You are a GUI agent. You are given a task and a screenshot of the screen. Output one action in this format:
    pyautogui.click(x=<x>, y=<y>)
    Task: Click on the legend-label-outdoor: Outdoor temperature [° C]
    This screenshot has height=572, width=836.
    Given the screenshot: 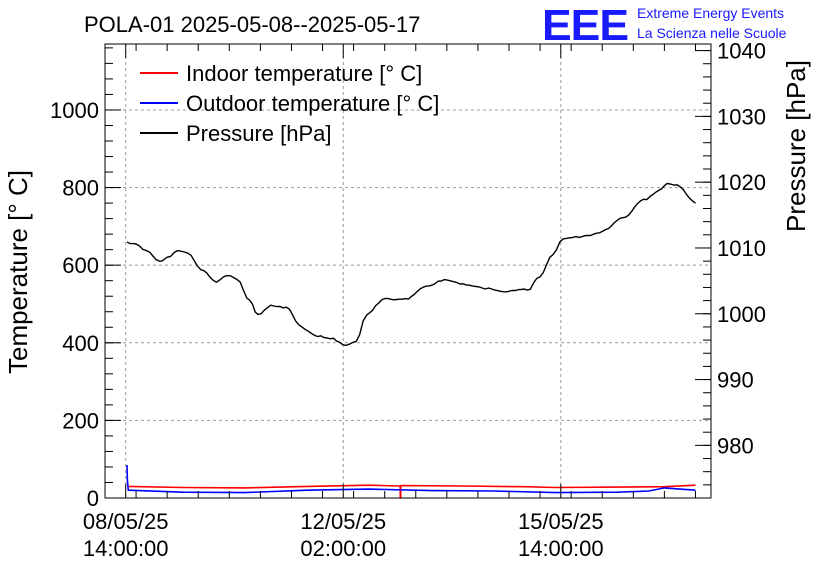 What is the action you would take?
    pyautogui.click(x=312, y=103)
    